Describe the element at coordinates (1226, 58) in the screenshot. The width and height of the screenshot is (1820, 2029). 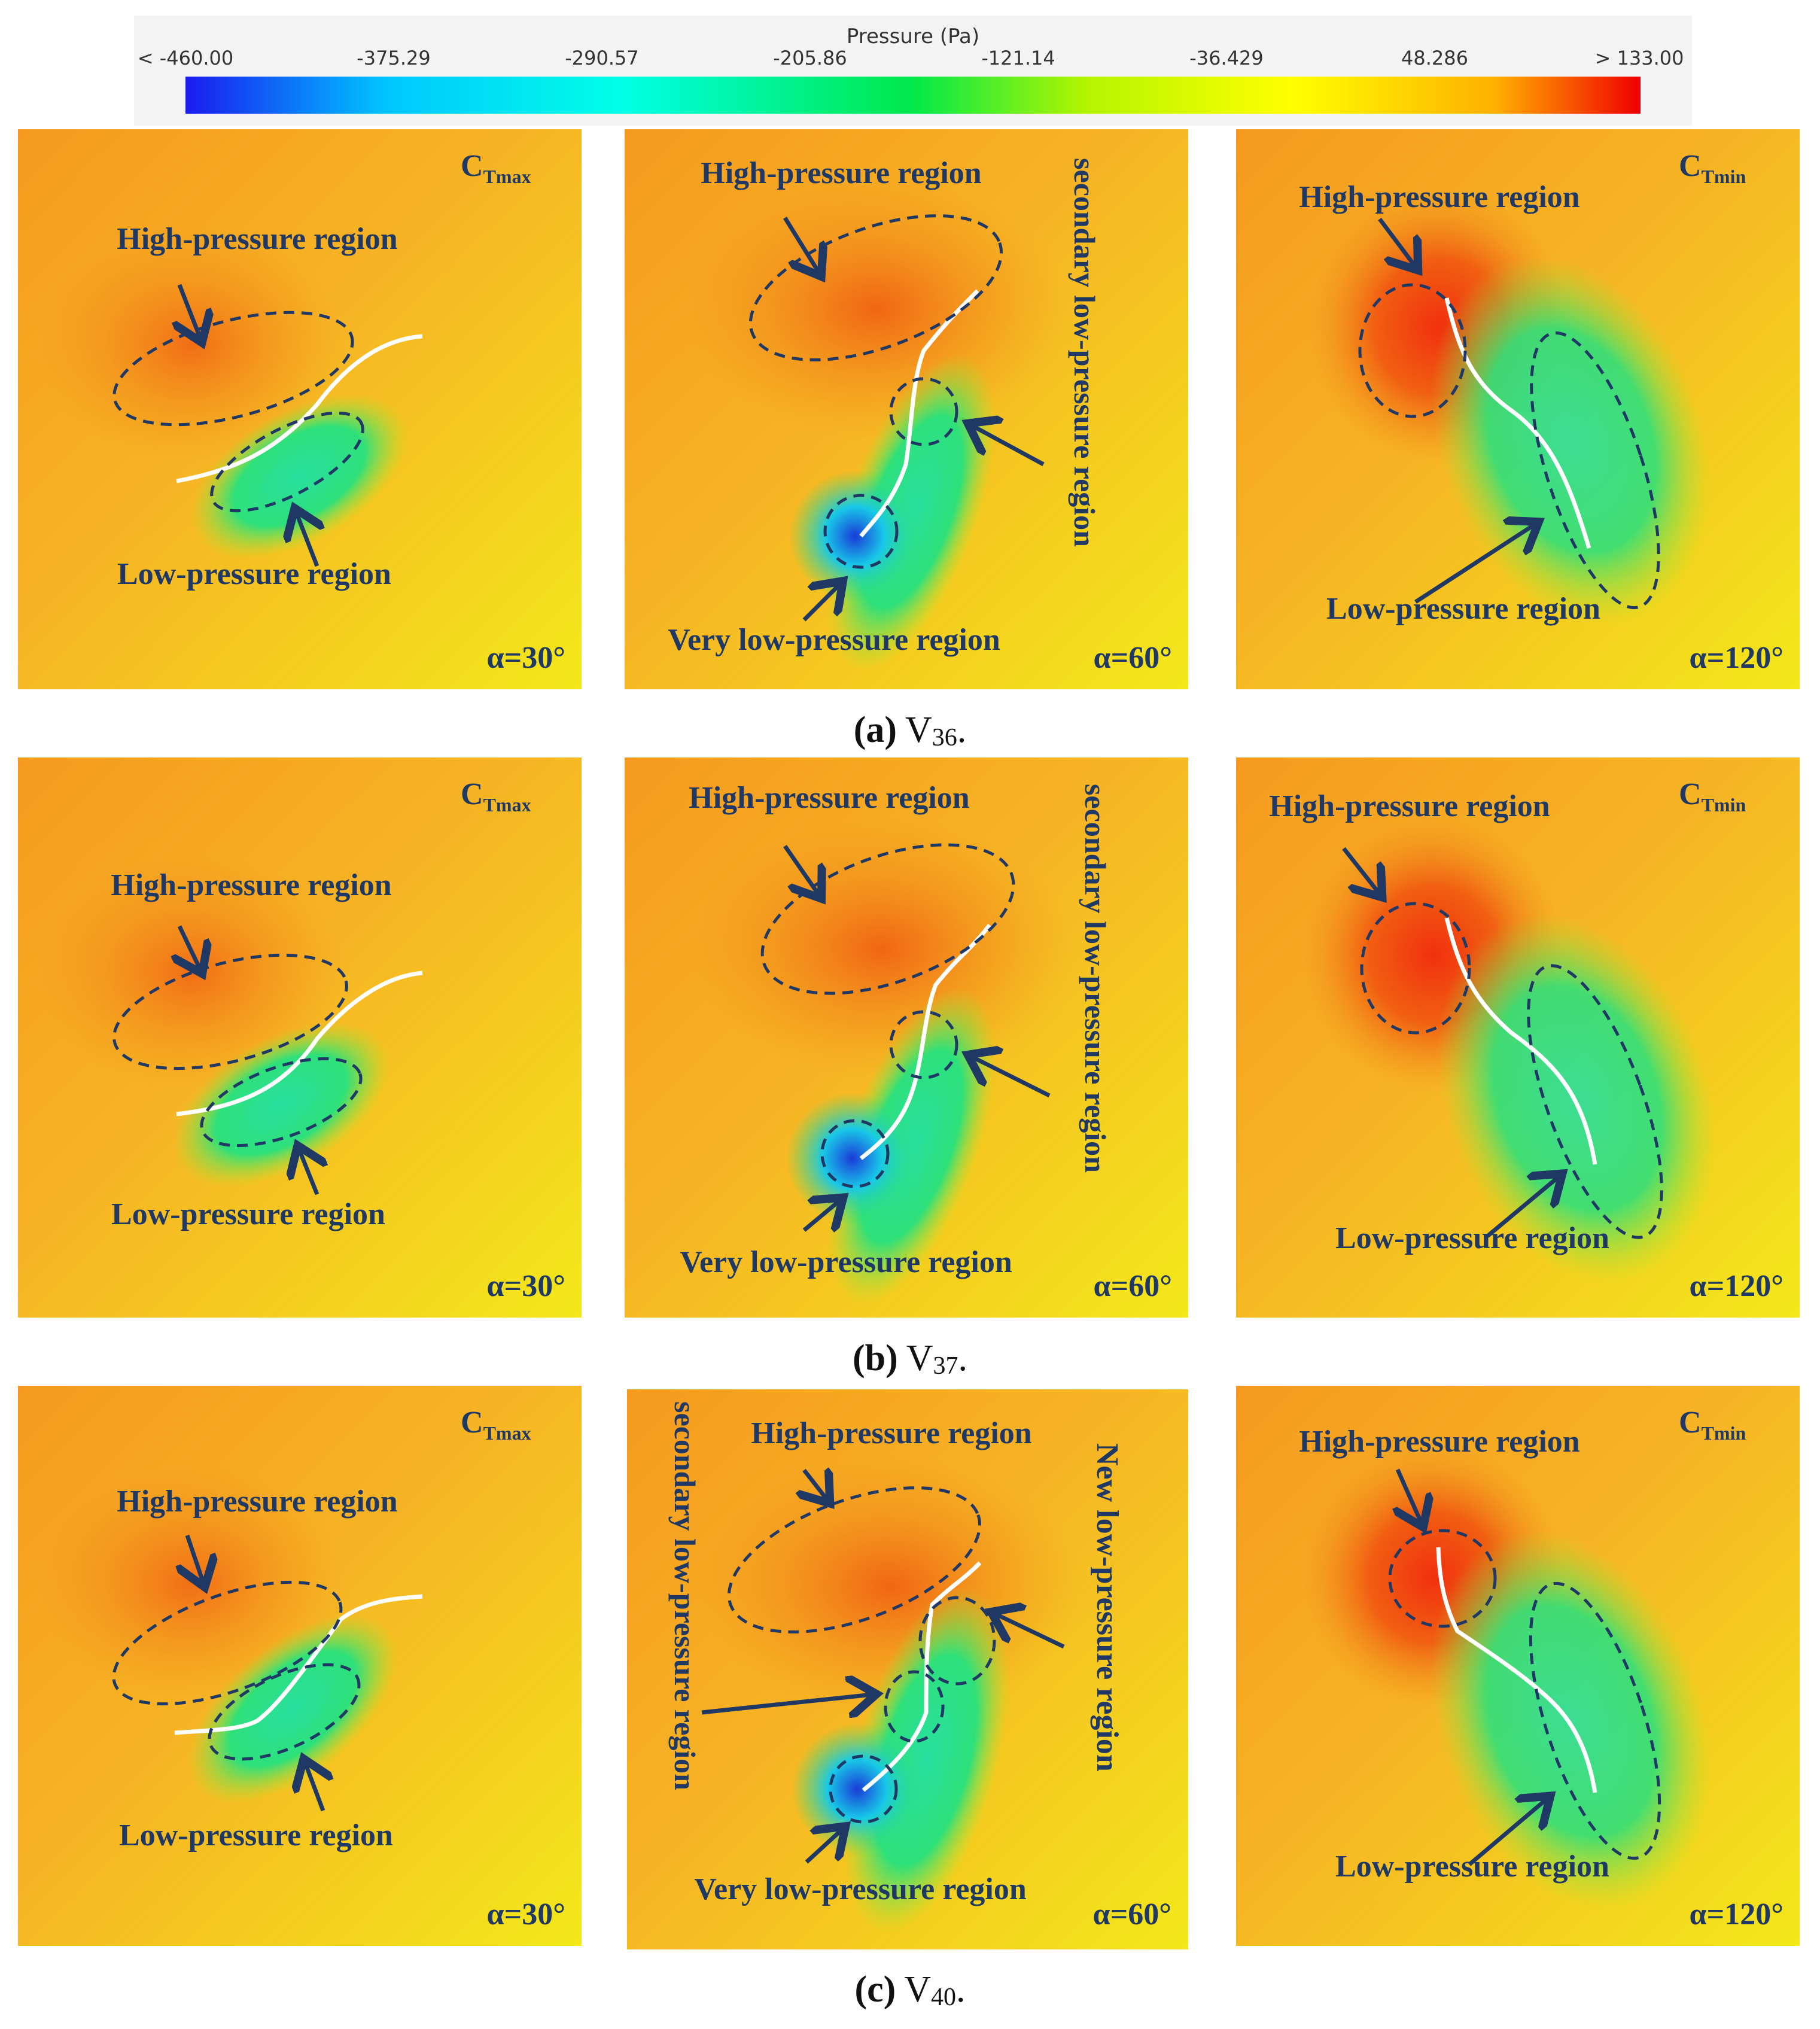
I see `colorbar-tick-label: -36.429` at that location.